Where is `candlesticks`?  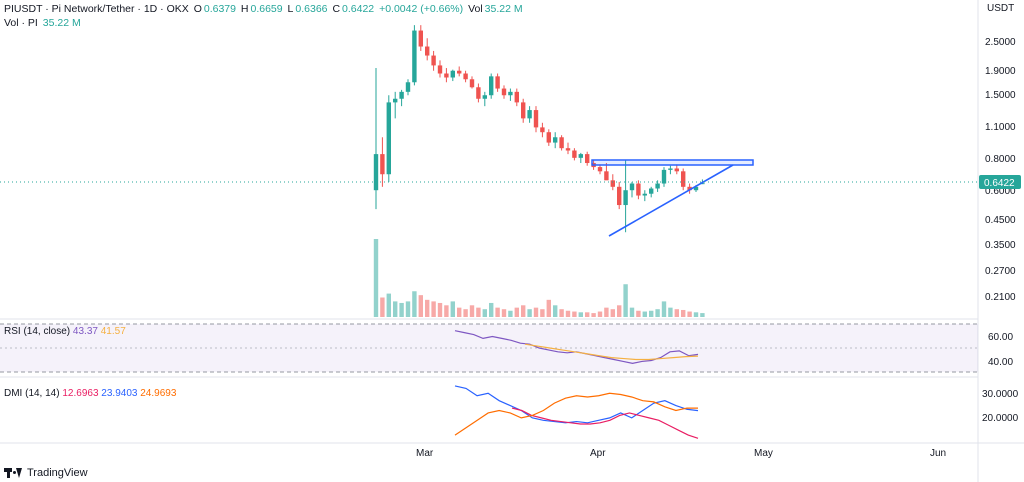 candlesticks is located at coordinates (539, 129).